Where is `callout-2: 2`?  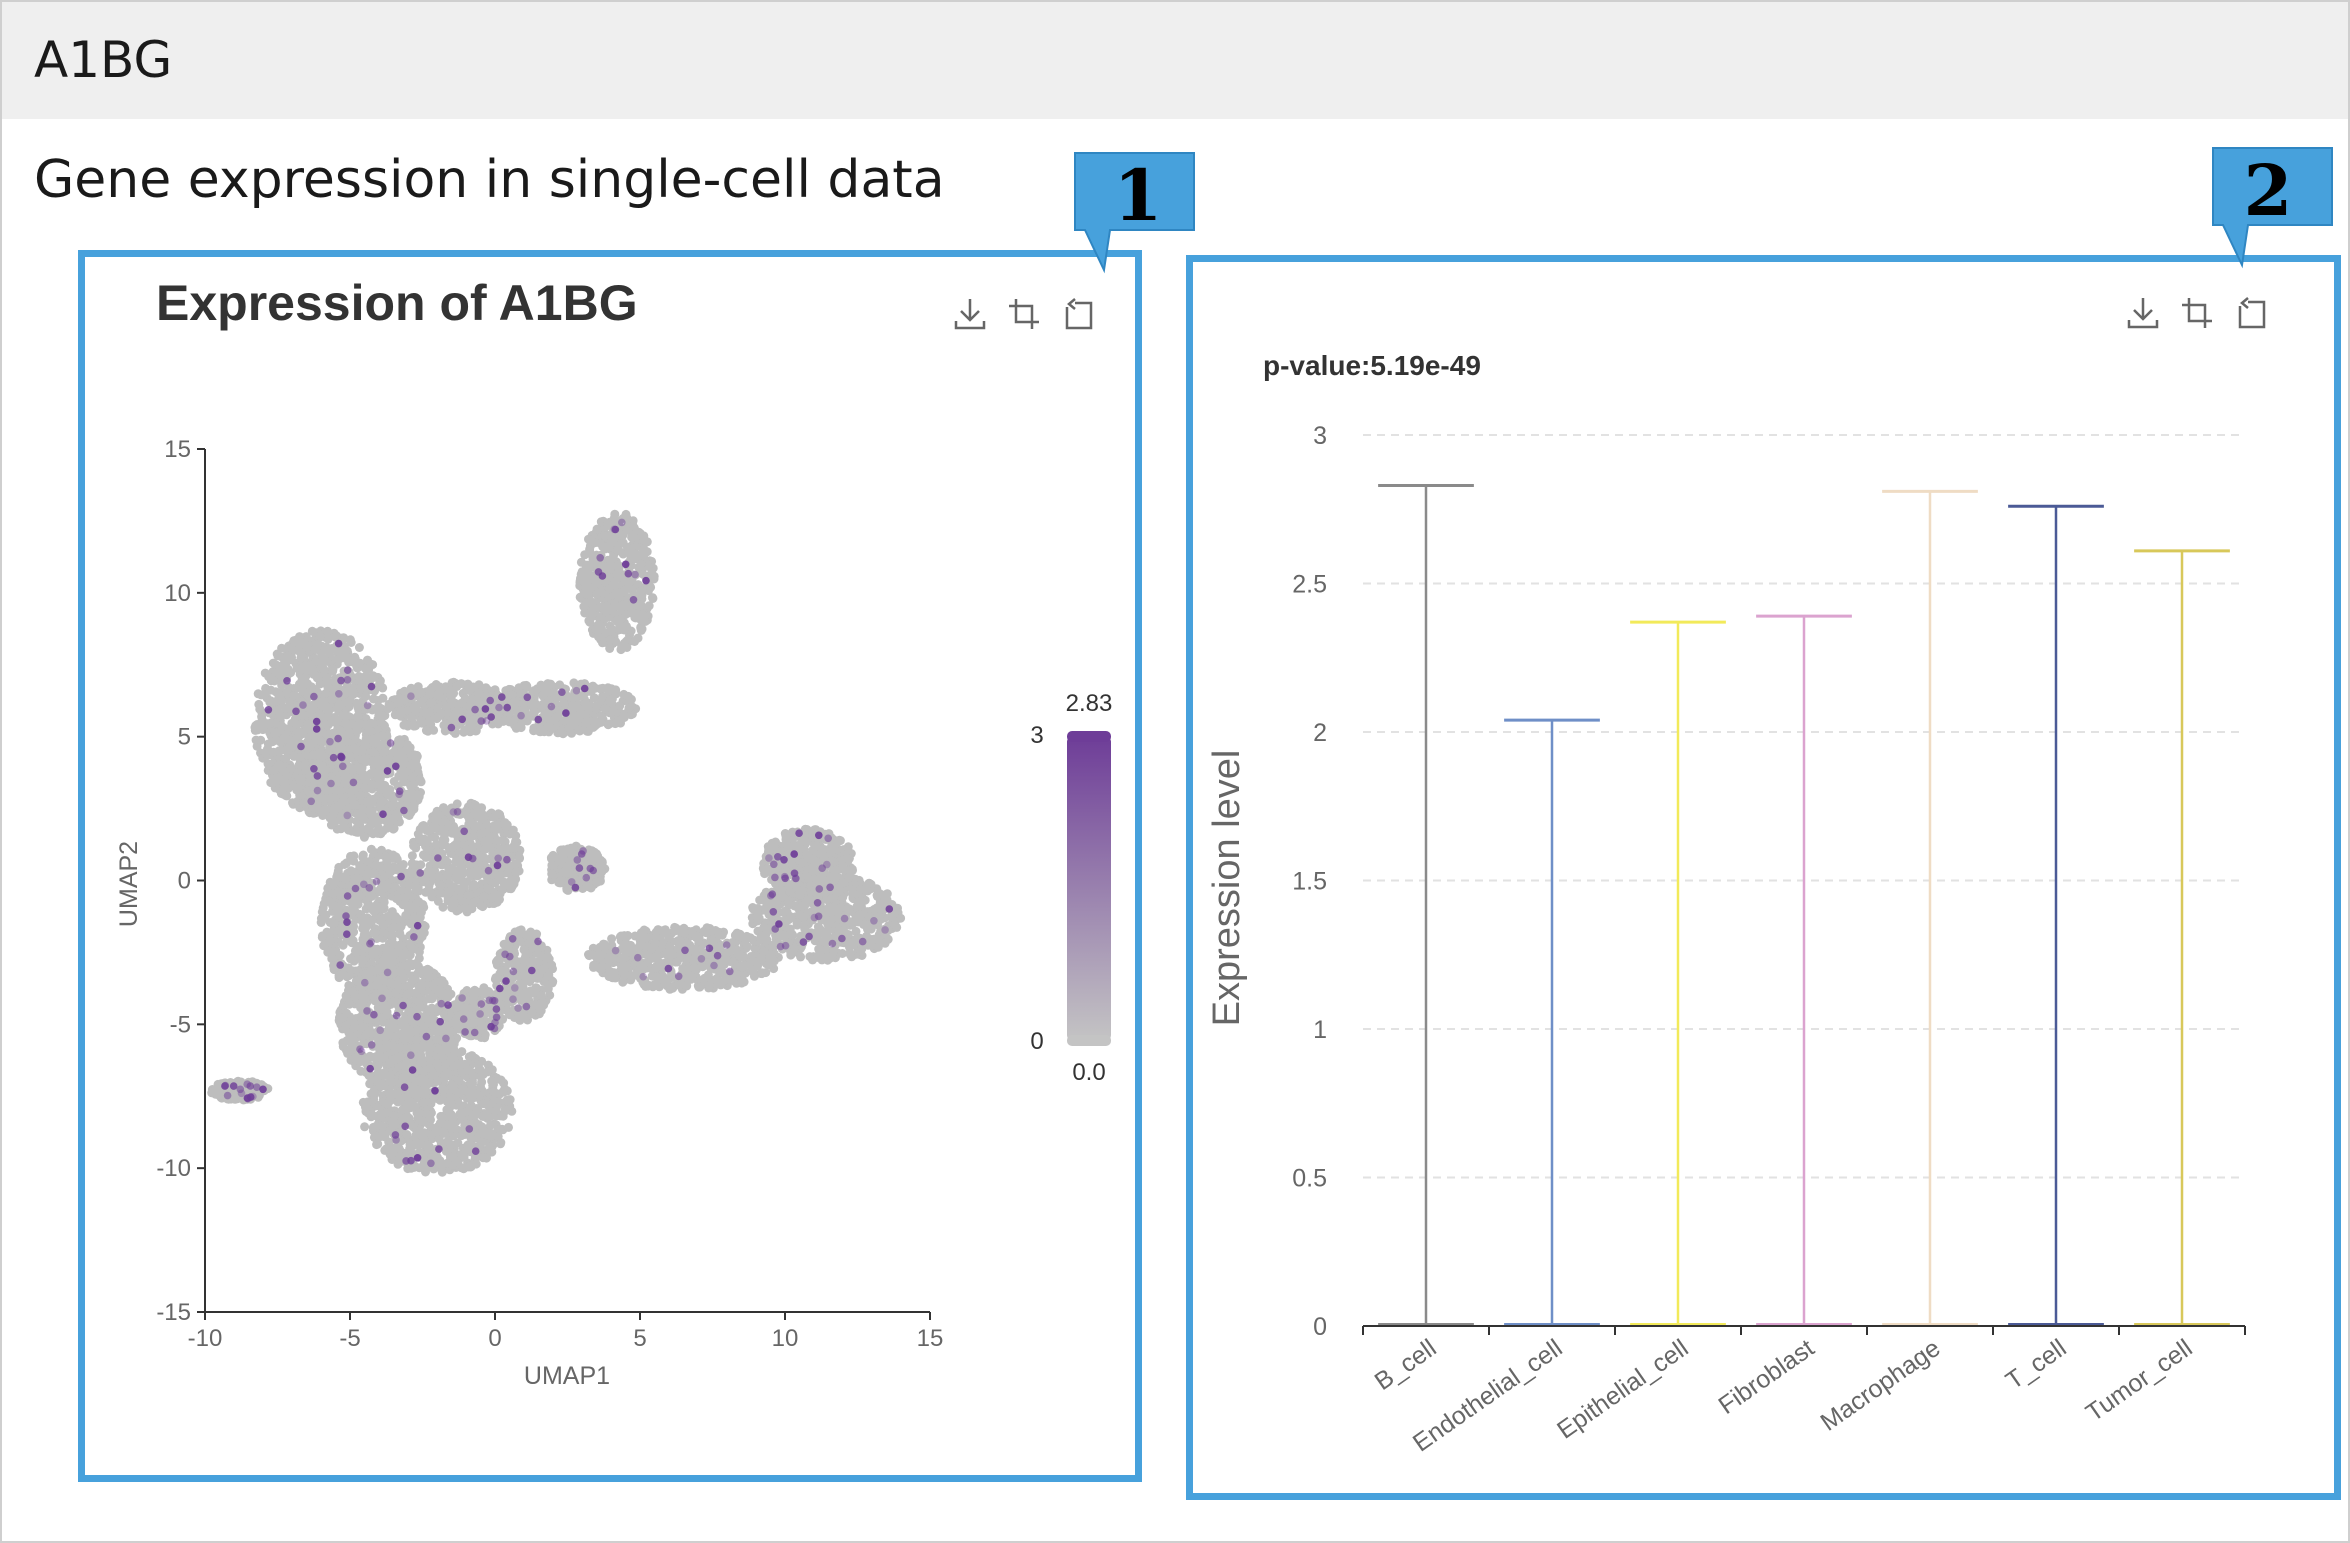
callout-2: 2 is located at coordinates (2272, 208).